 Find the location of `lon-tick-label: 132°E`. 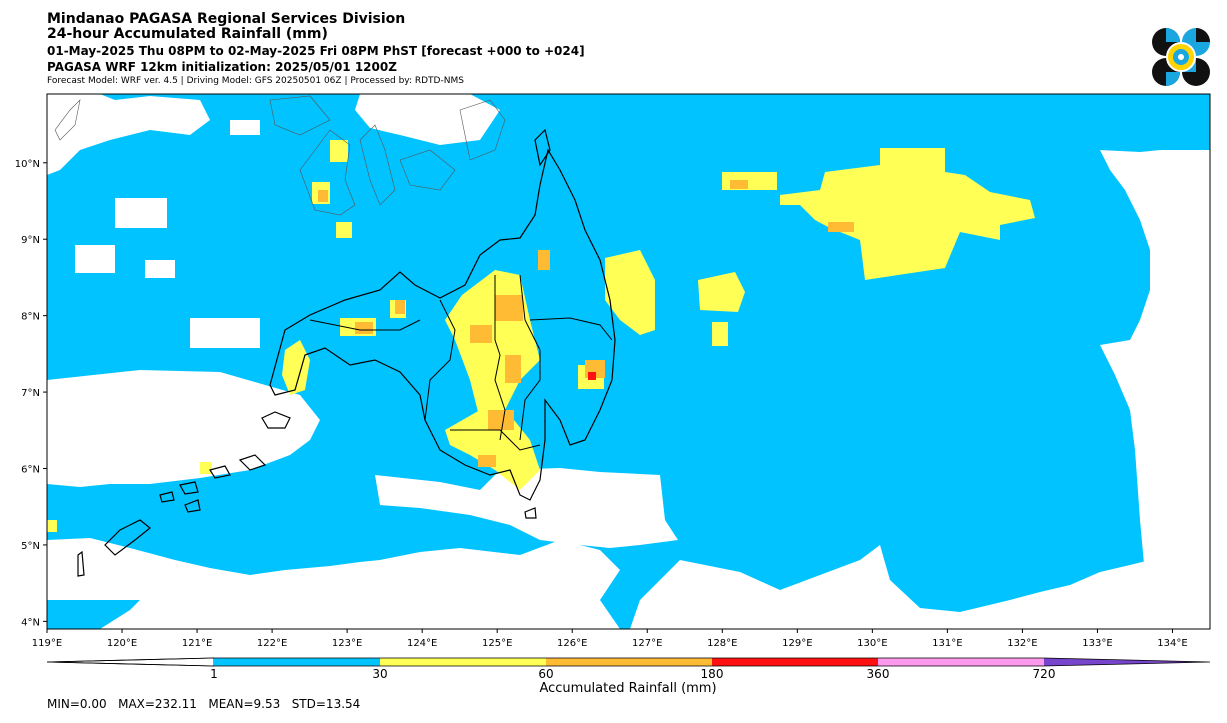

lon-tick-label: 132°E is located at coordinates (1022, 643).